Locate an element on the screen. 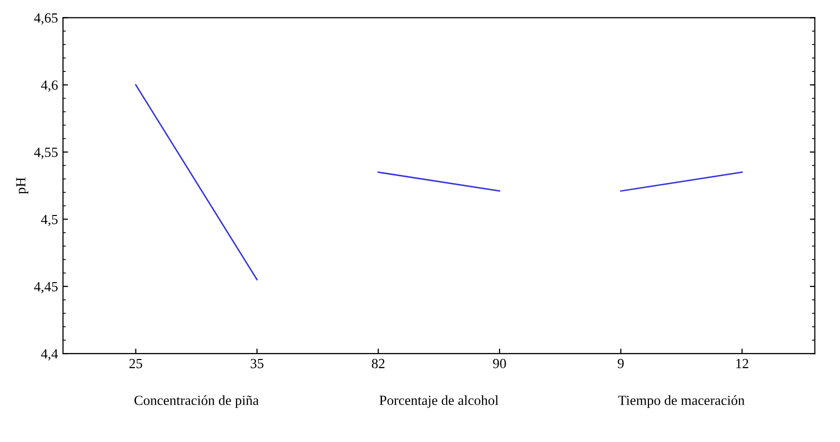 This screenshot has width=840, height=442. text: Porcentaje de alcohol is located at coordinates (439, 401).